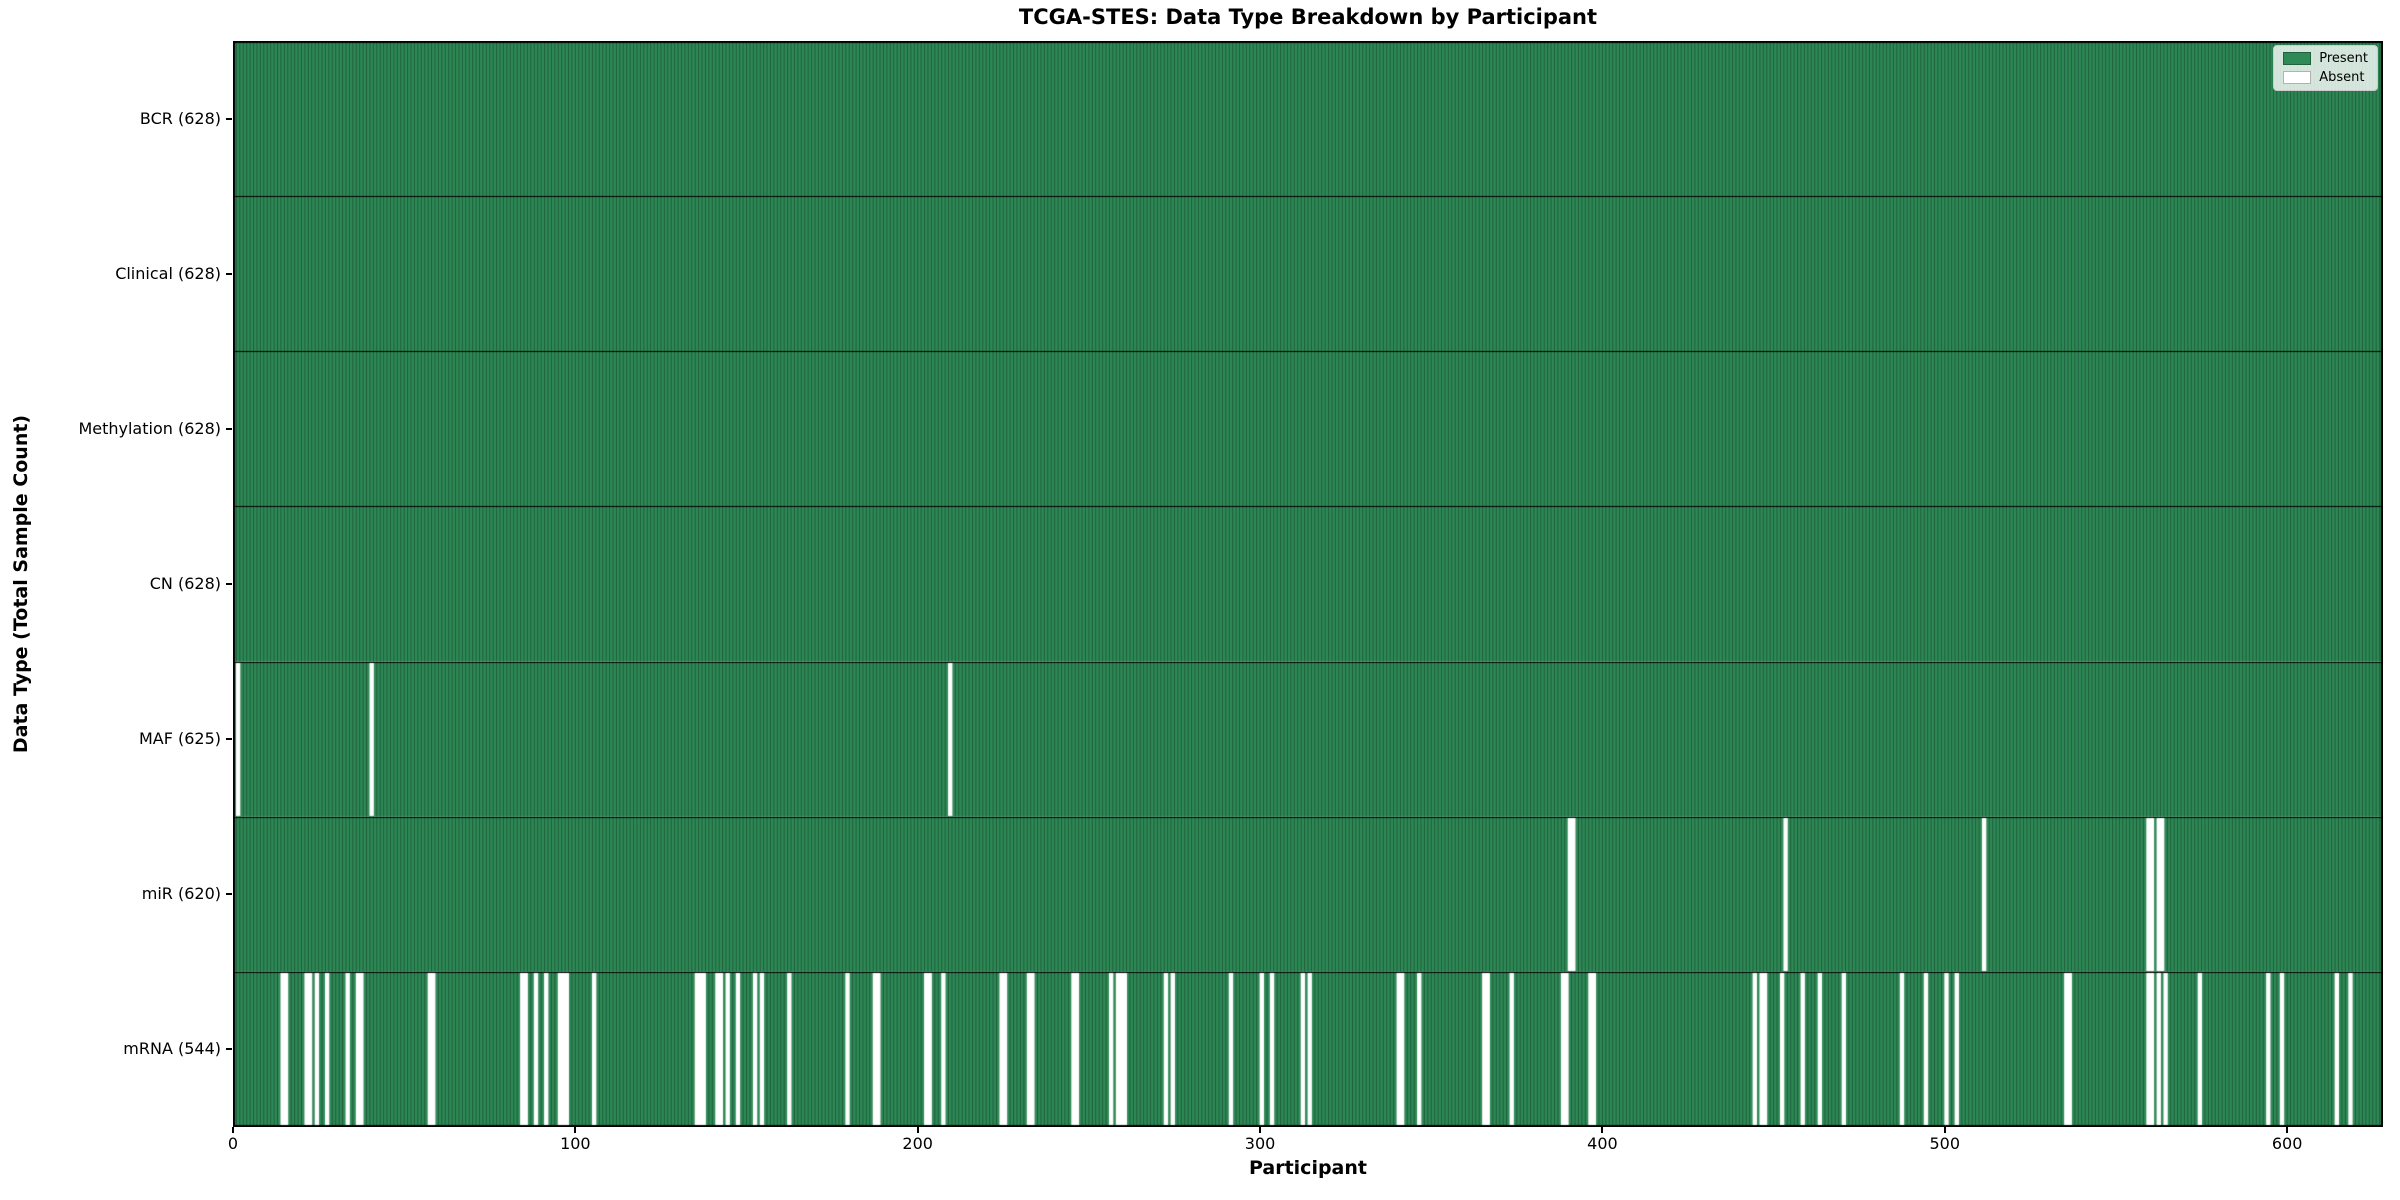 The height and width of the screenshot is (1200, 2400). What do you see at coordinates (168, 273) in the screenshot?
I see `y-tick-label: Clinical (628)` at bounding box center [168, 273].